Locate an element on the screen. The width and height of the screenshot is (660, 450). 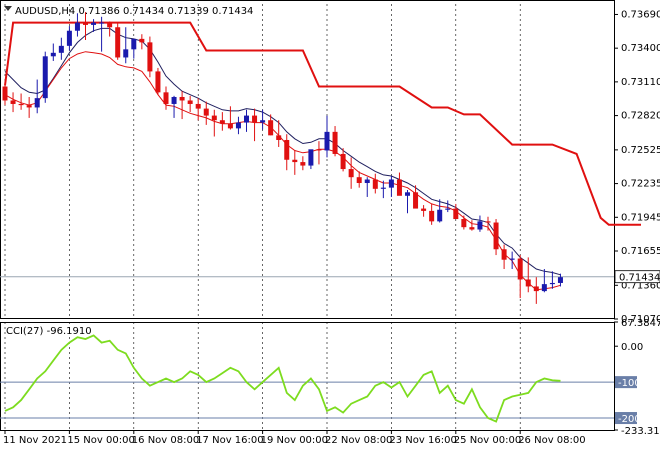
cci-level-label: -100 is located at coordinates (629, 383).